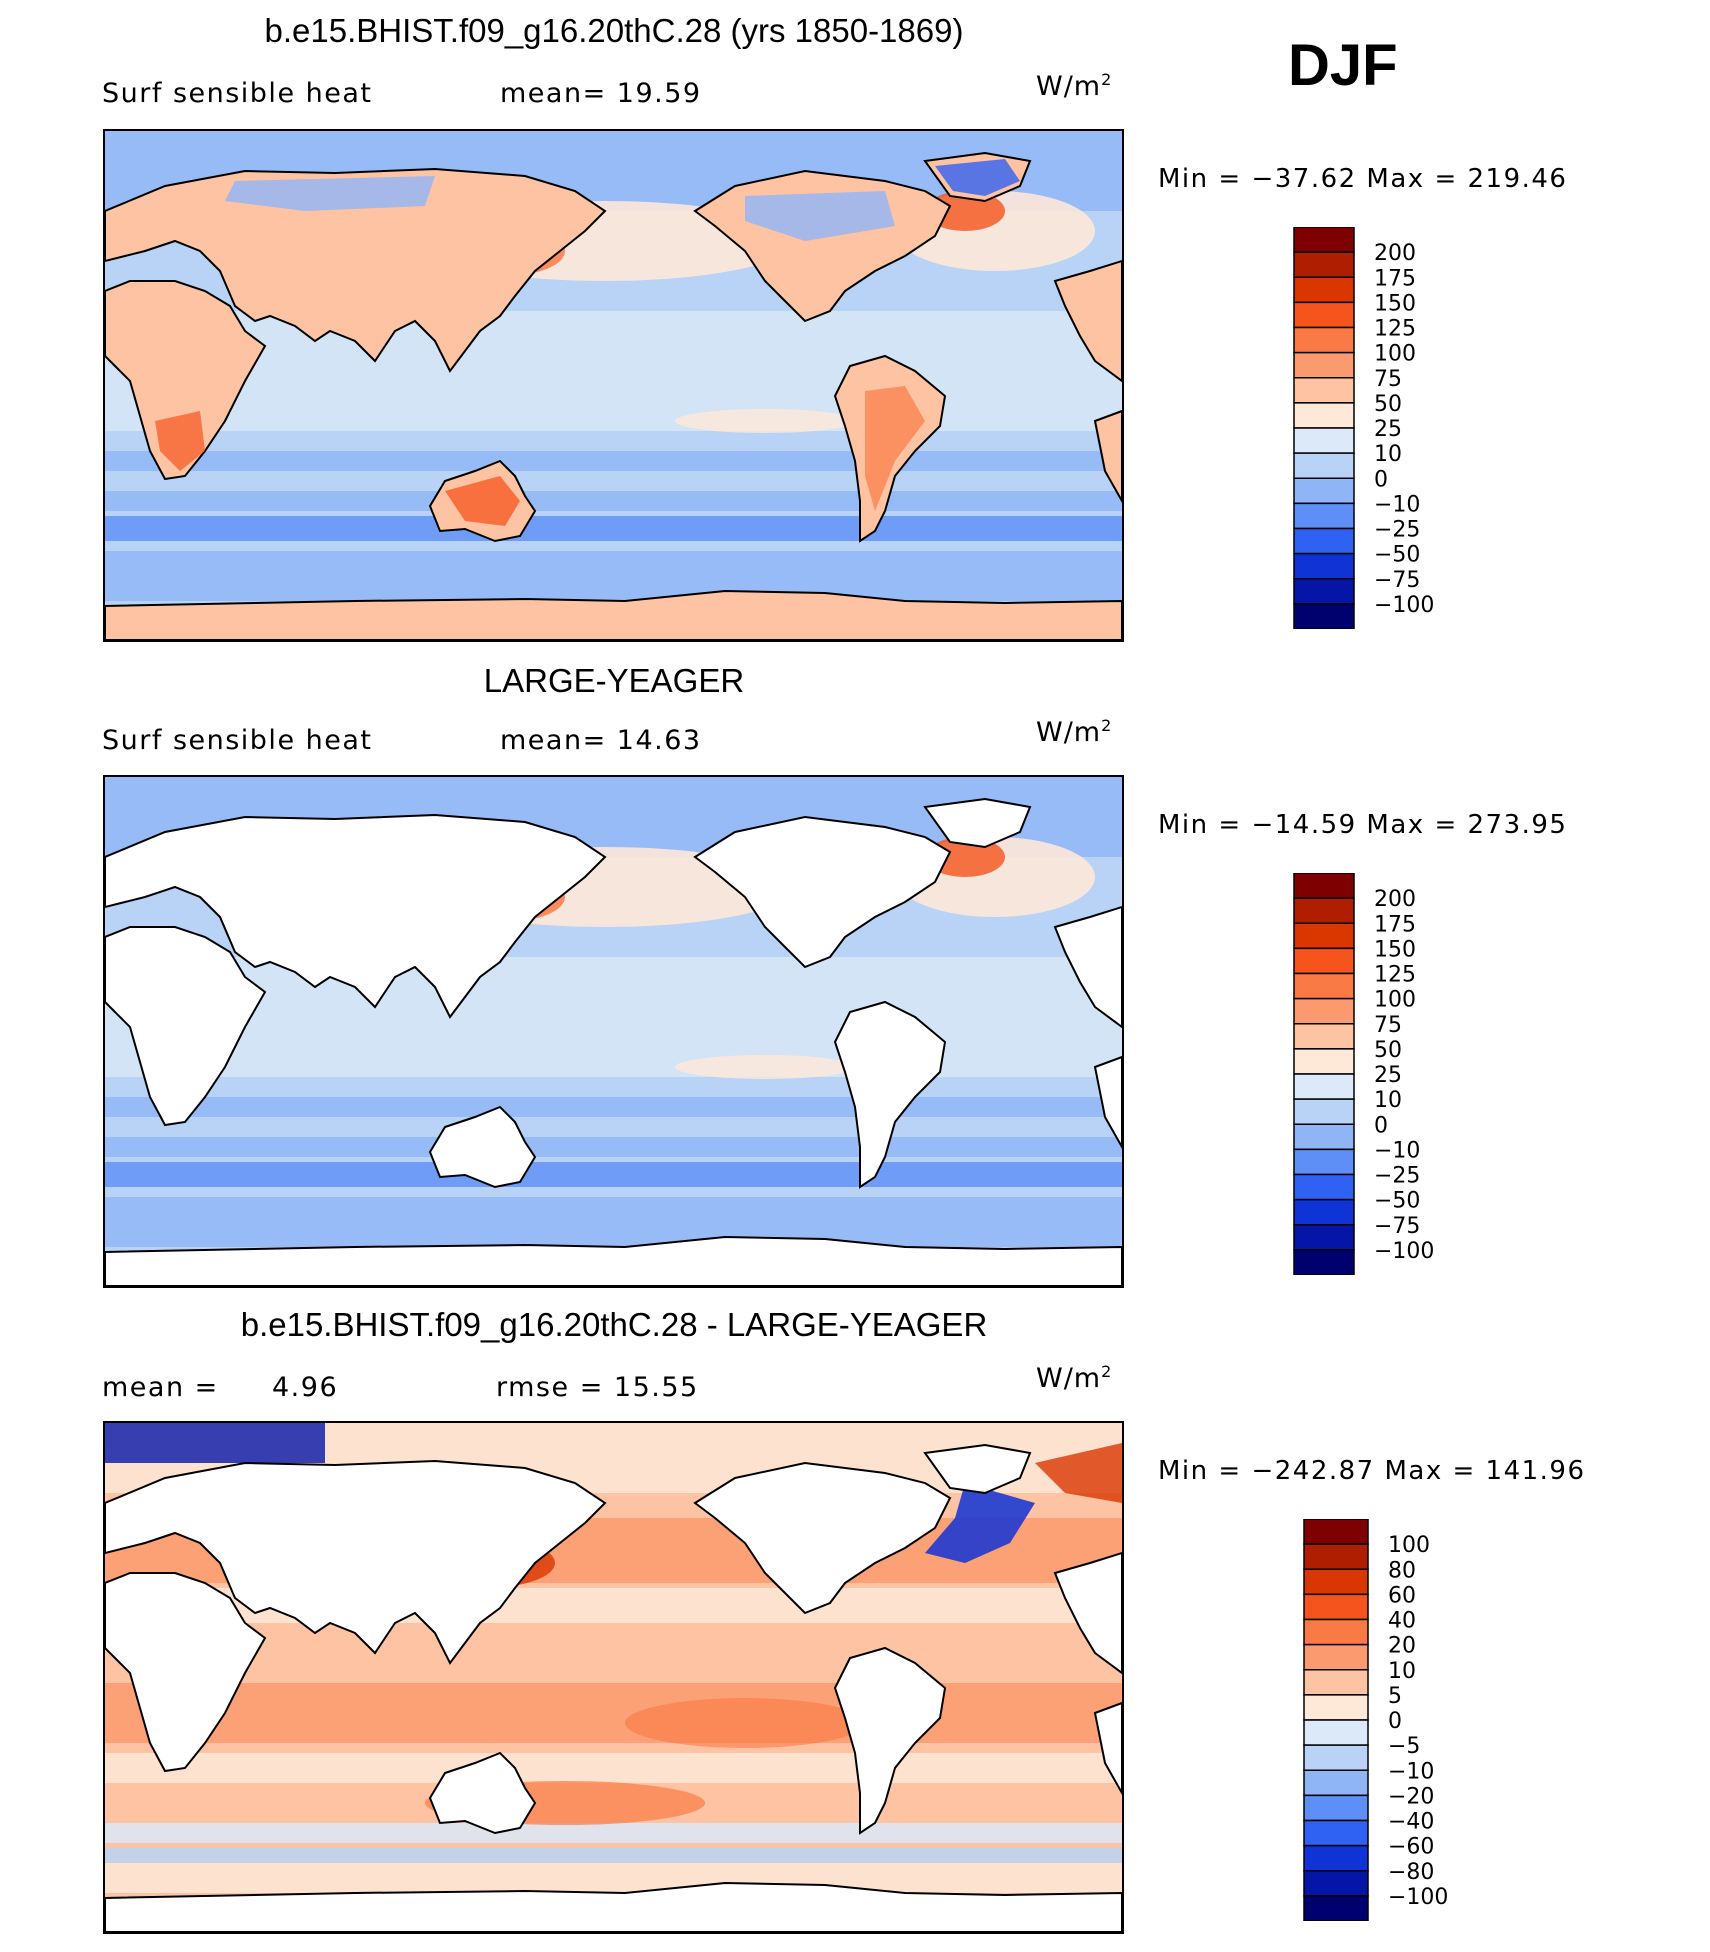  What do you see at coordinates (1402, 1595) in the screenshot?
I see `cbar3-level-label: 60` at bounding box center [1402, 1595].